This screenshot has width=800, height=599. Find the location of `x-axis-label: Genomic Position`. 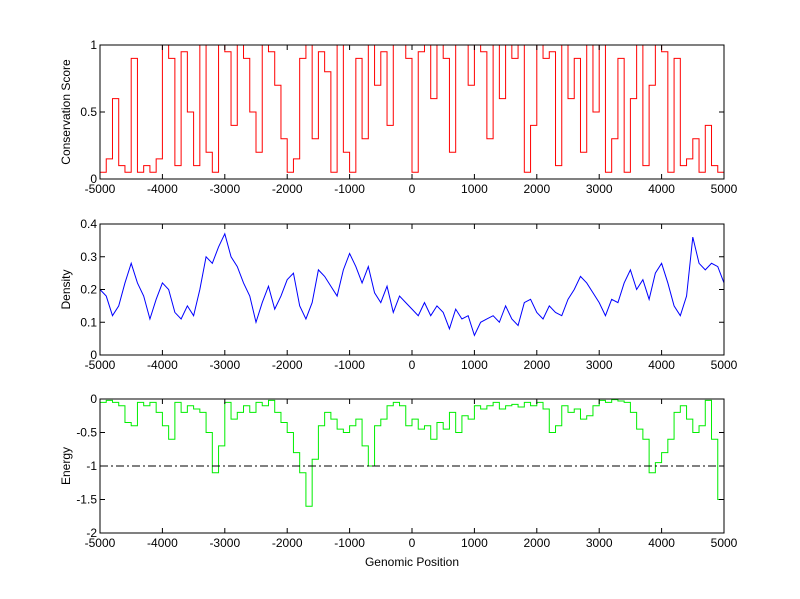

x-axis-label: Genomic Position is located at coordinates (412, 562).